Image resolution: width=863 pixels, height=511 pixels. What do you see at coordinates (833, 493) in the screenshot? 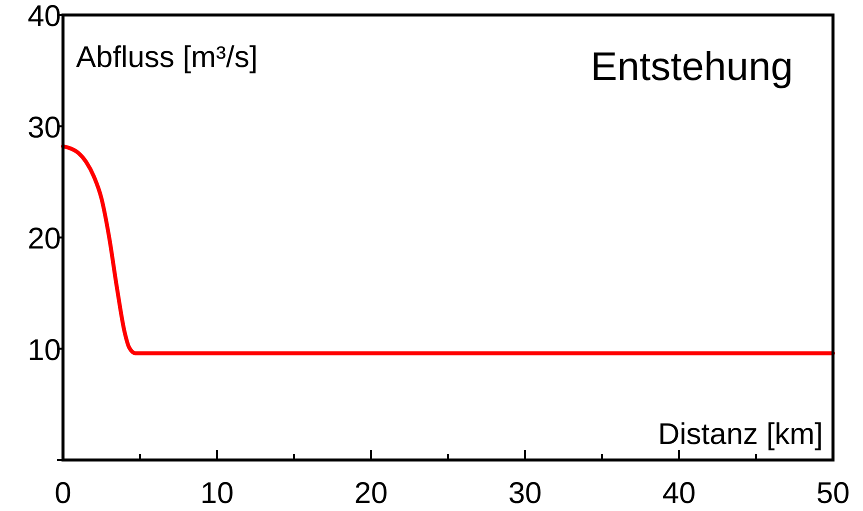
I see `x-tick-label: 50` at bounding box center [833, 493].